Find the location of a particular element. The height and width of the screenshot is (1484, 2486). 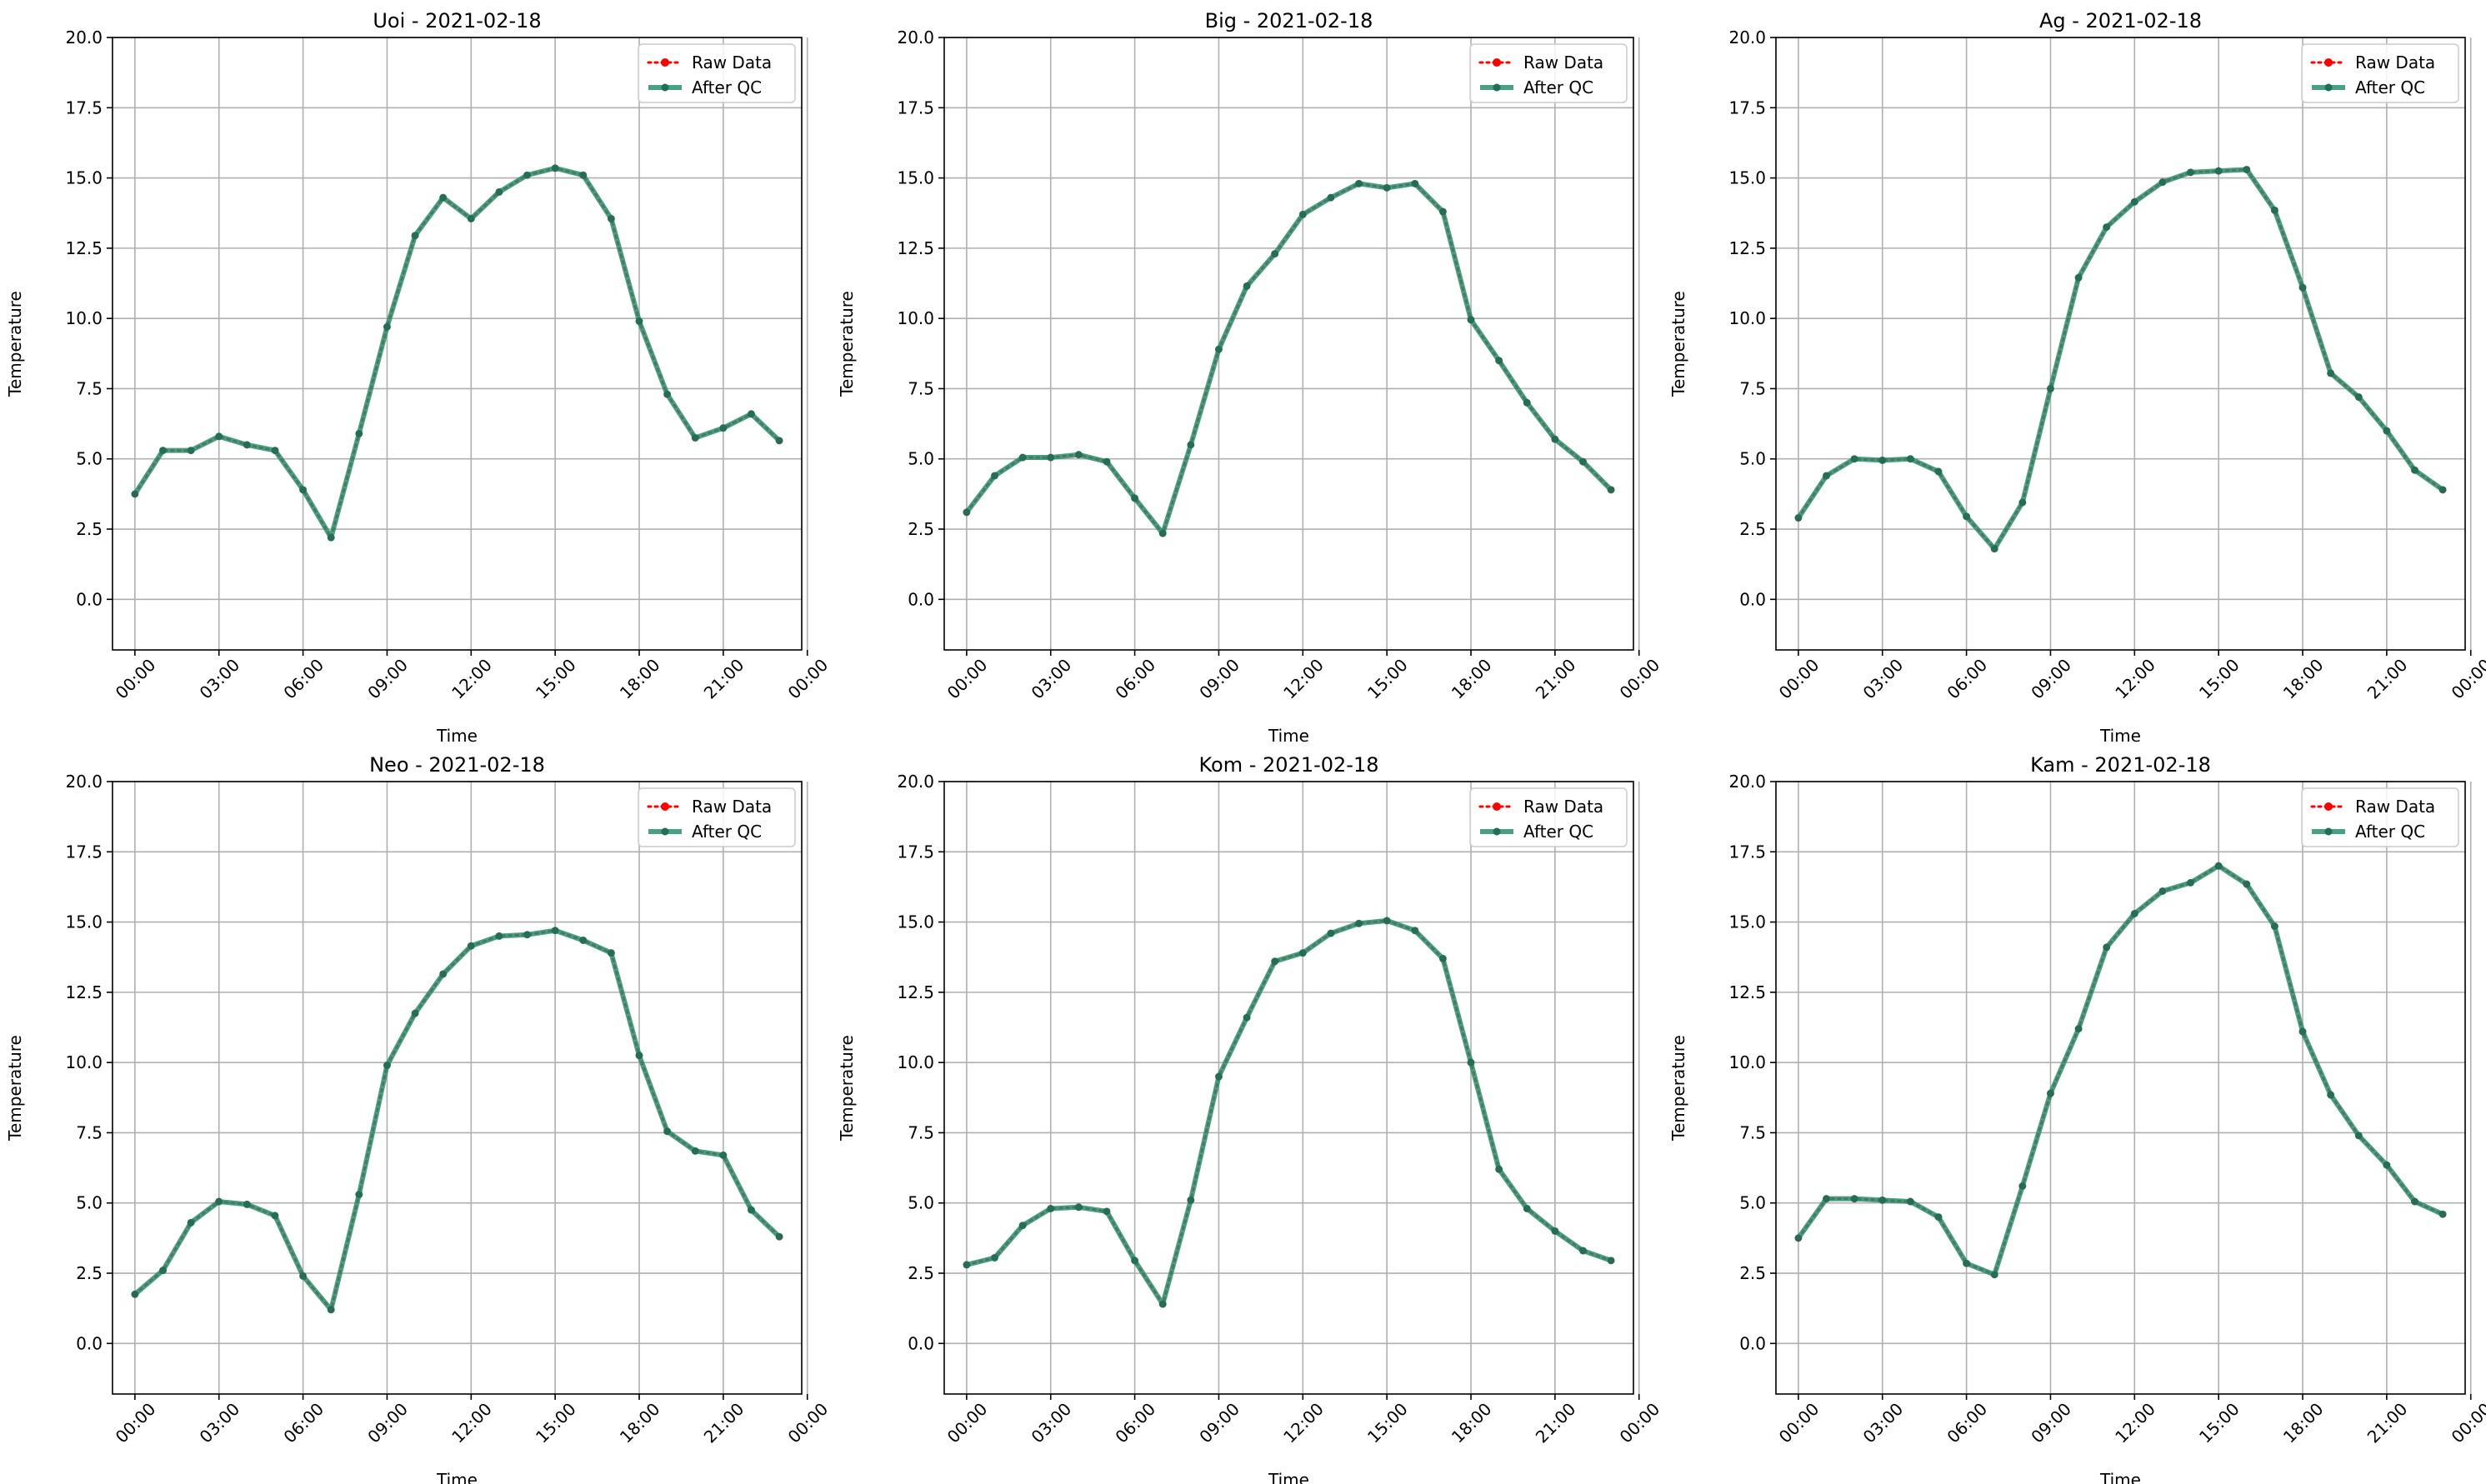

chart-title: Kom - 2021-02-18 is located at coordinates (1289, 765).